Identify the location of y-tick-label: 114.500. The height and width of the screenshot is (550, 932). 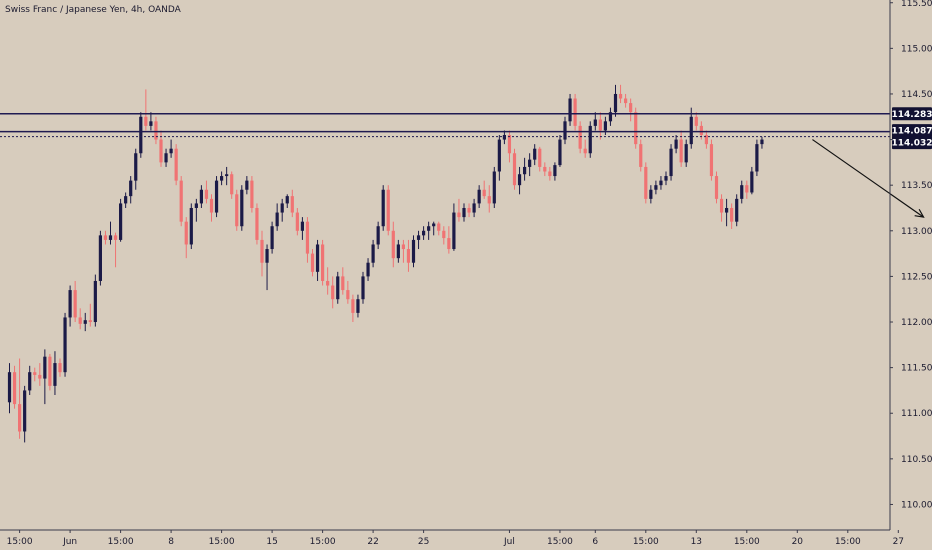
(916, 95).